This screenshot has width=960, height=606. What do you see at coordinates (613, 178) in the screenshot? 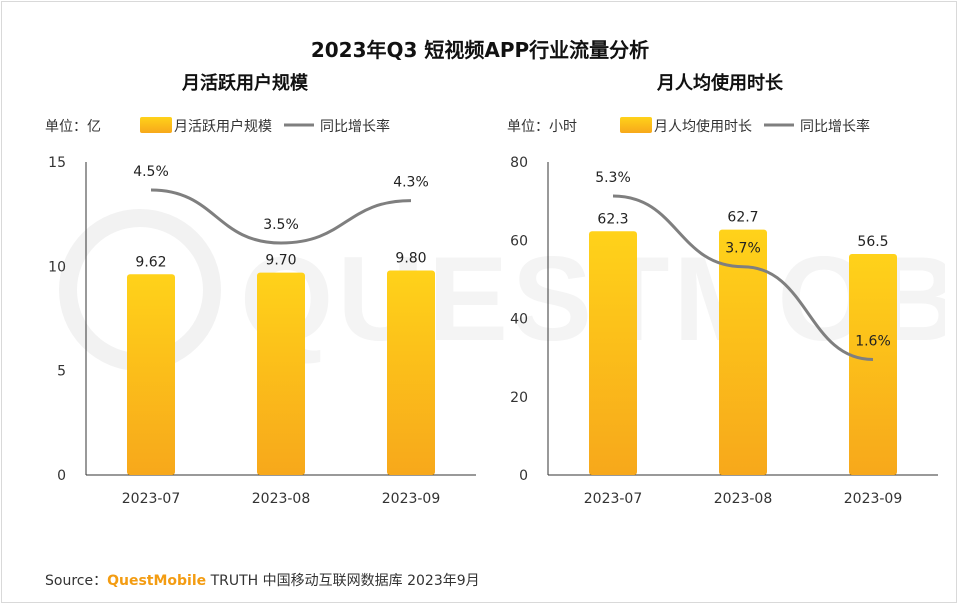
I see `growth-label: 5.3%` at bounding box center [613, 178].